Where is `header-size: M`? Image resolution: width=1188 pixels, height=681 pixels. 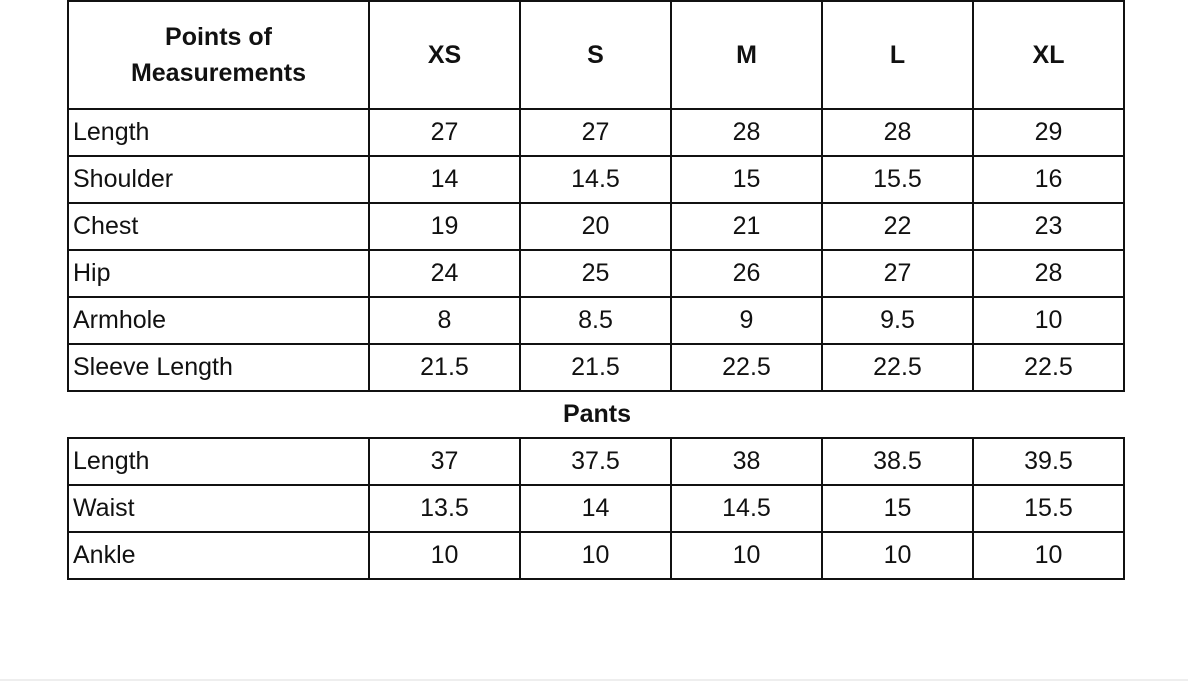
header-size: M is located at coordinates (746, 55).